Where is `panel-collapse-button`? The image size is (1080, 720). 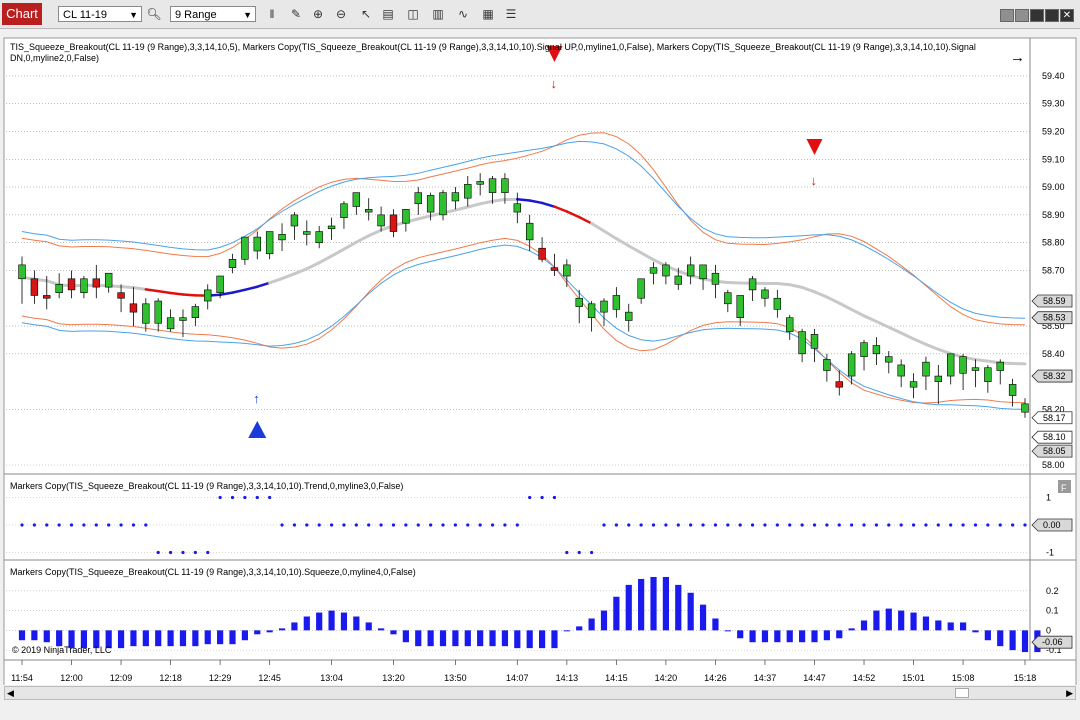 panel-collapse-button is located at coordinates (1064, 486).